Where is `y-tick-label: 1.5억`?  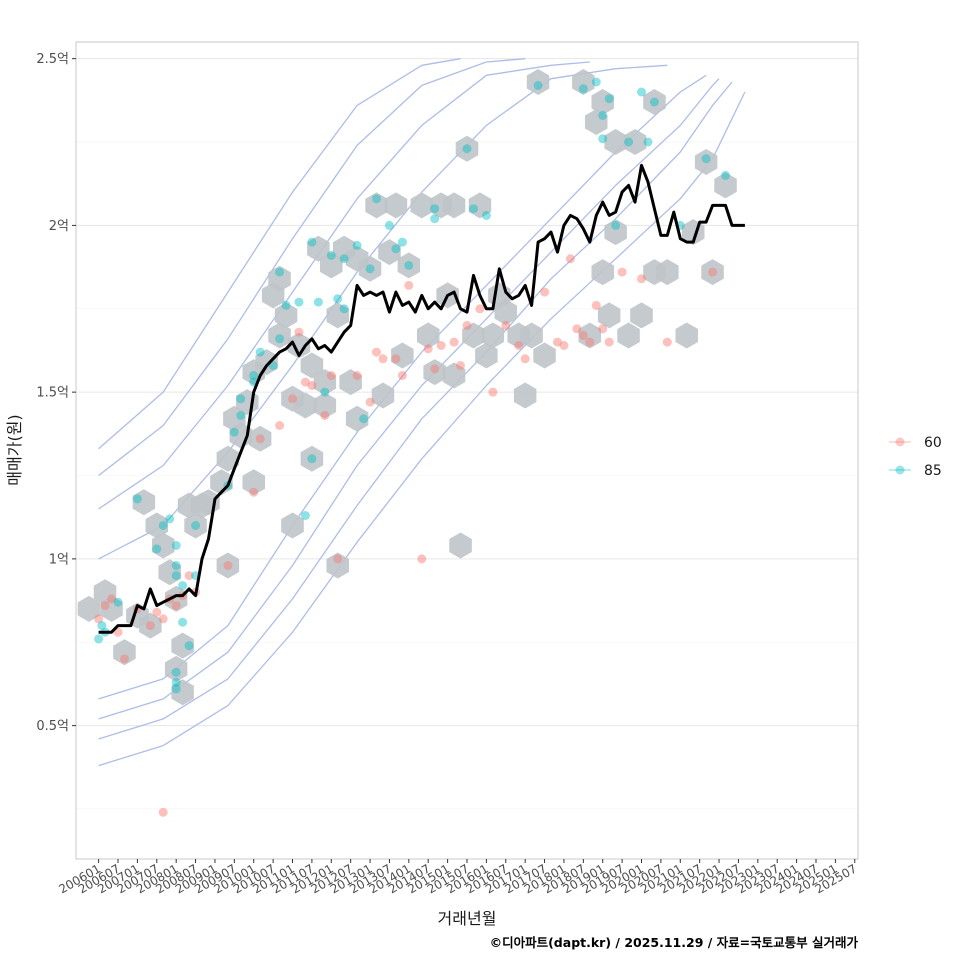 y-tick-label: 1.5억 is located at coordinates (52, 393).